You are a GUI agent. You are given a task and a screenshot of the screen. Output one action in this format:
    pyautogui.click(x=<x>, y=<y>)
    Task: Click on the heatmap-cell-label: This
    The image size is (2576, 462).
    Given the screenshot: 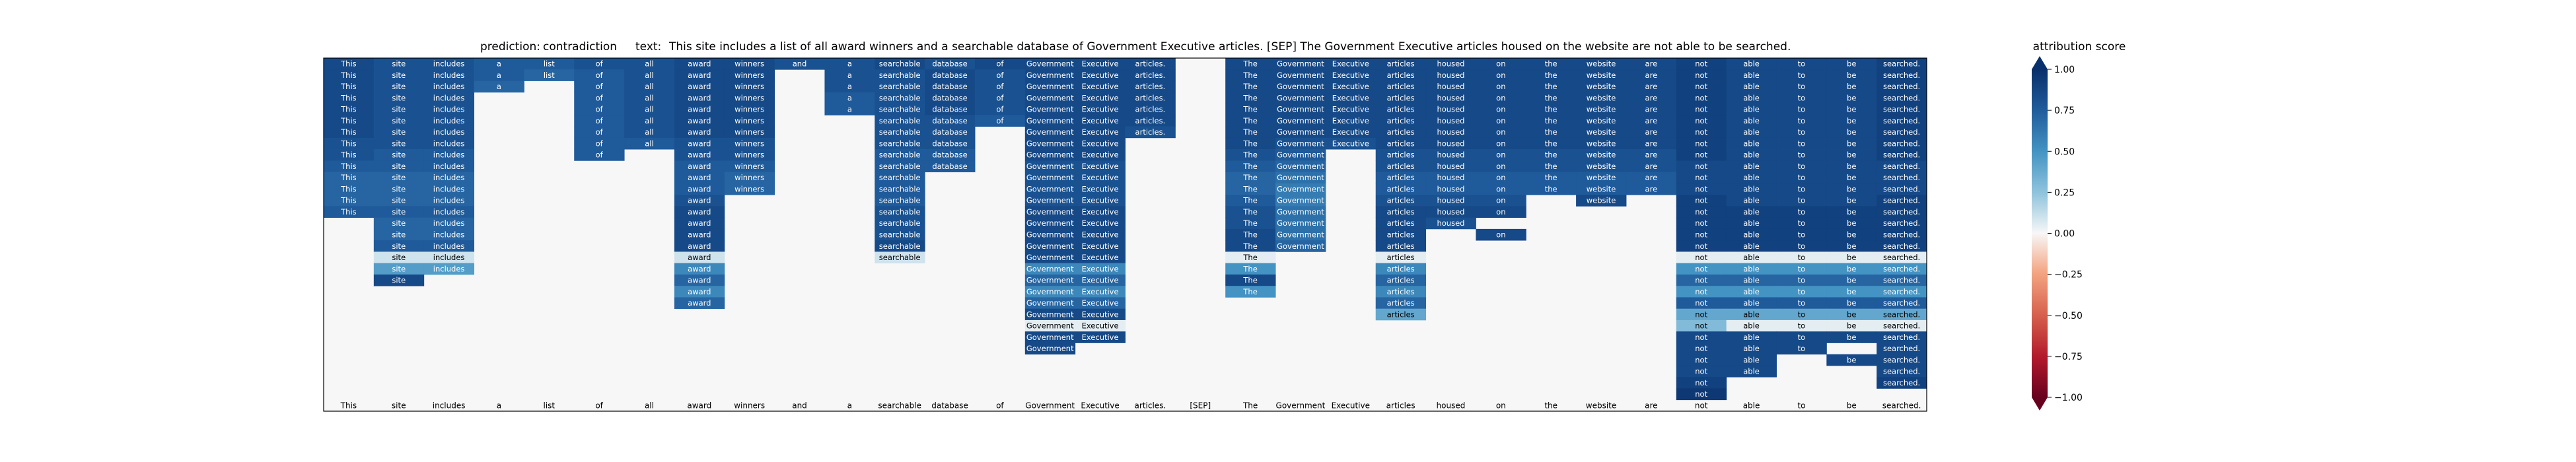 What is the action you would take?
    pyautogui.click(x=348, y=120)
    